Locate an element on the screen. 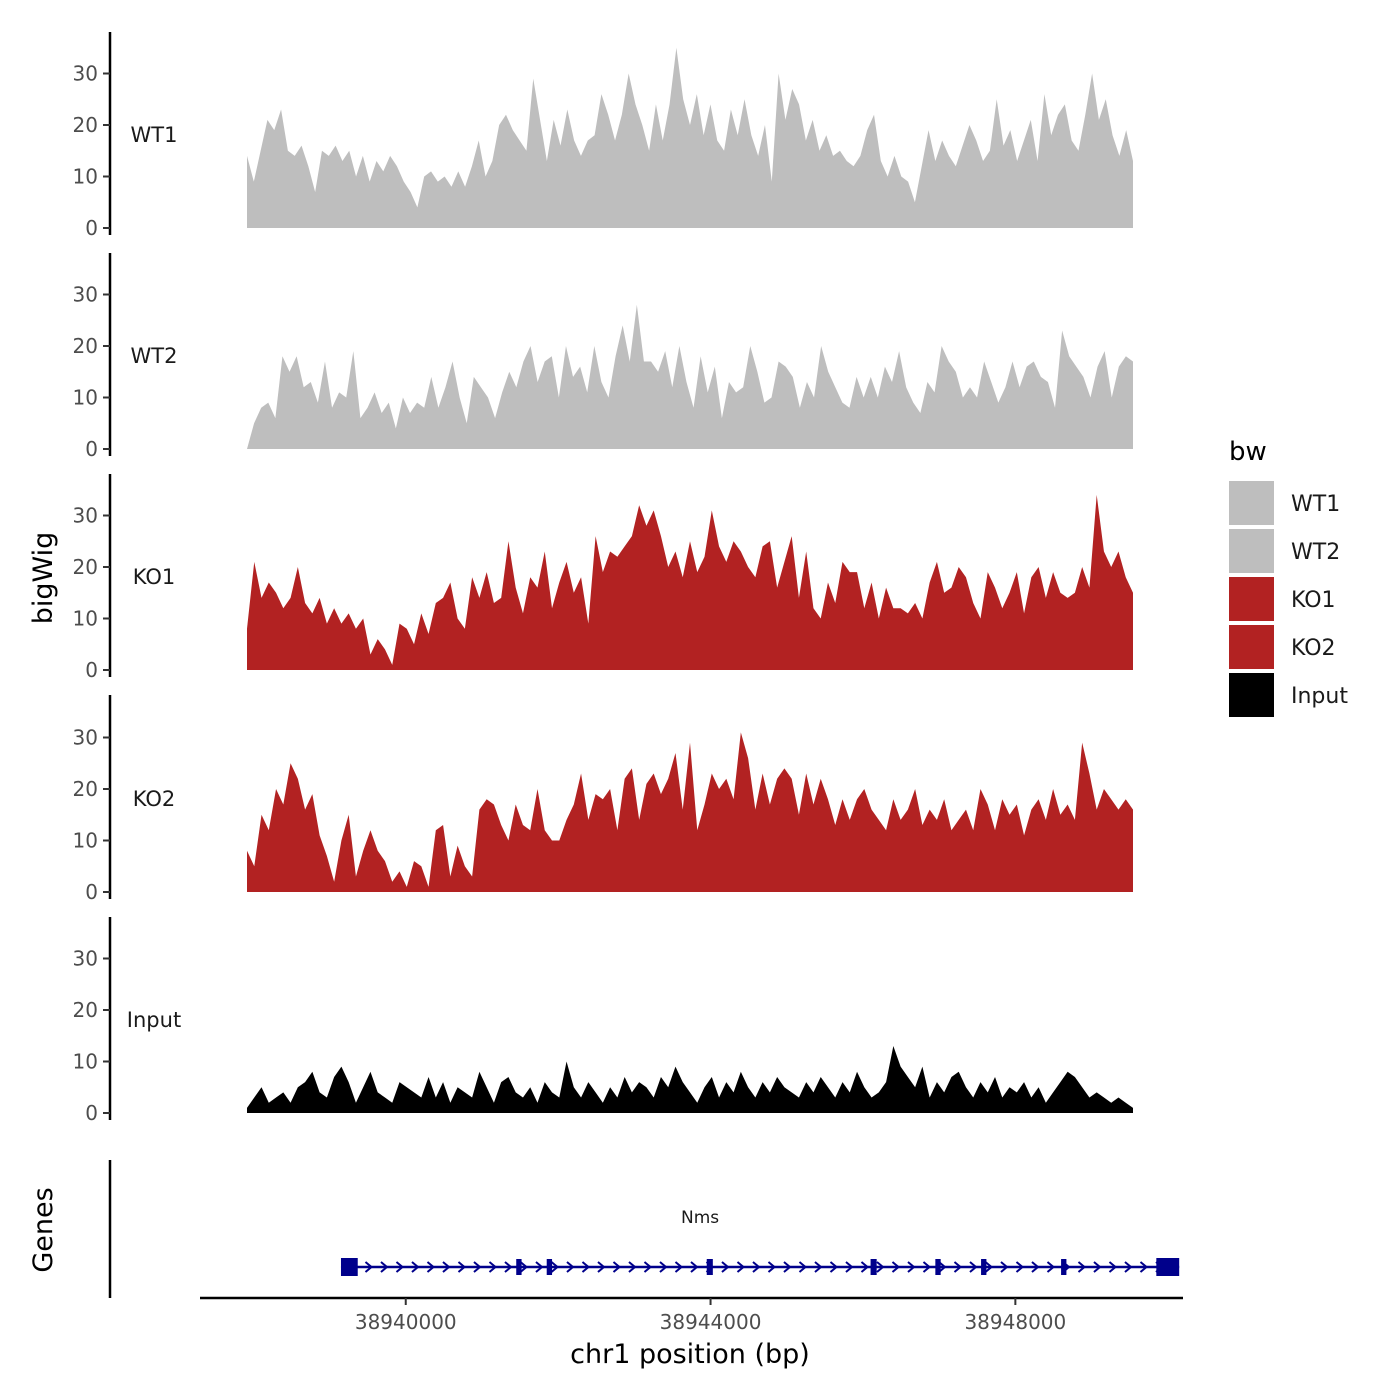 The width and height of the screenshot is (1400, 1400). signal-area-ko1 is located at coordinates (690, 582).